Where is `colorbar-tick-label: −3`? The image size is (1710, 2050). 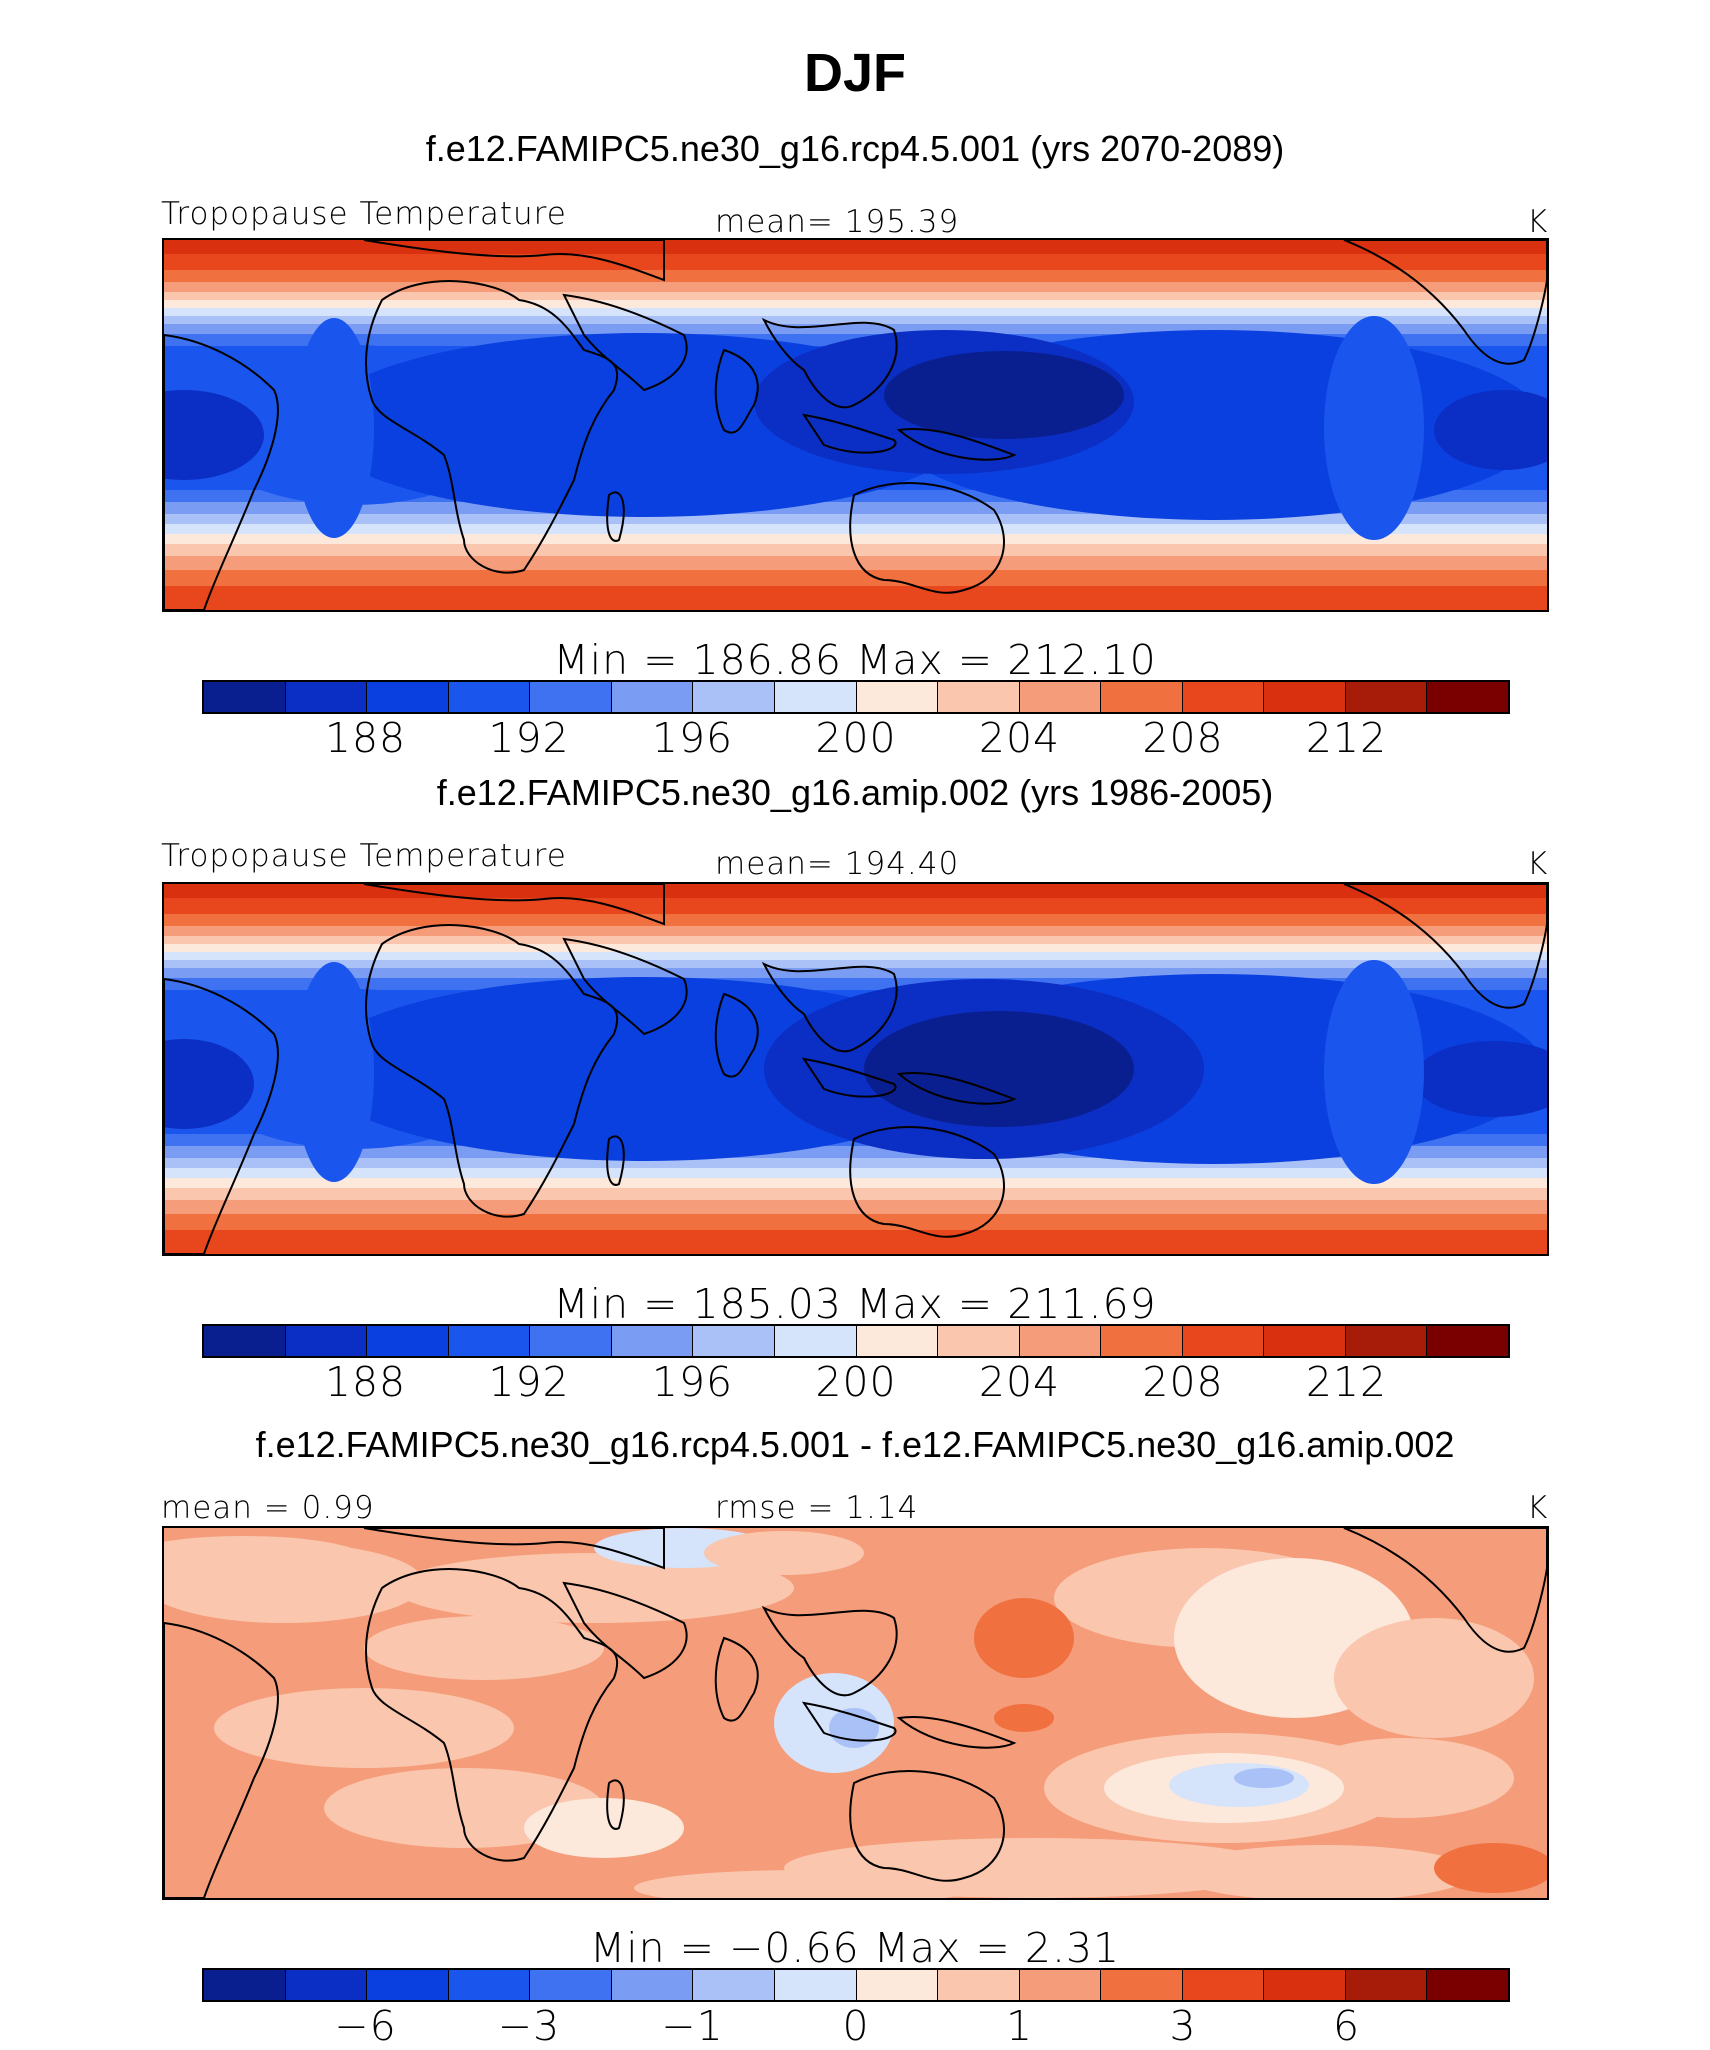
colorbar-tick-label: −3 is located at coordinates (529, 2026).